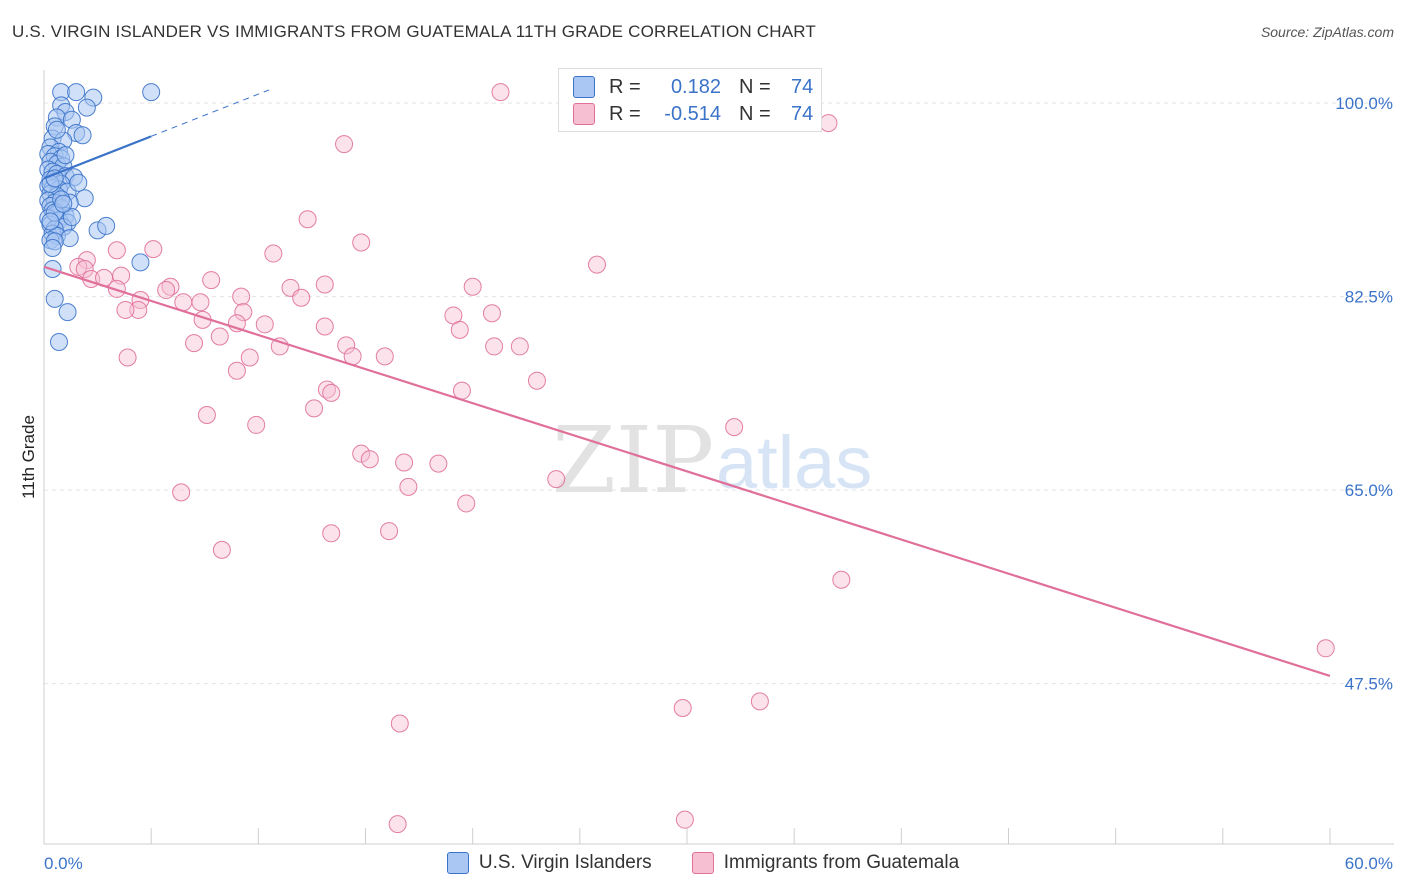 The width and height of the screenshot is (1406, 892). I want to click on y-tick-label: 47.5%, so click(1369, 684).